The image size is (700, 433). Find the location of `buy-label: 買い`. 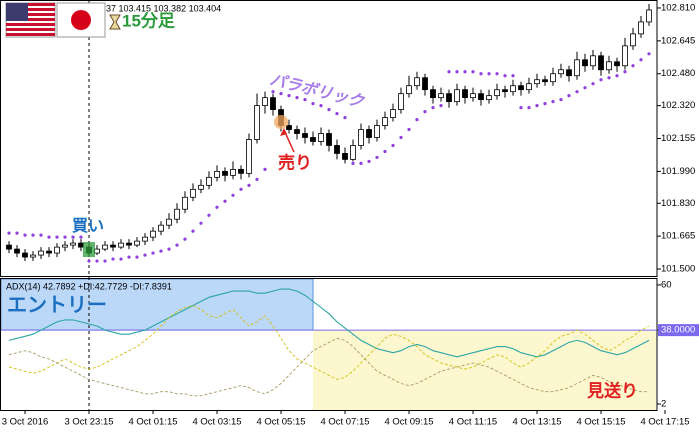

buy-label: 買い is located at coordinates (88, 226).